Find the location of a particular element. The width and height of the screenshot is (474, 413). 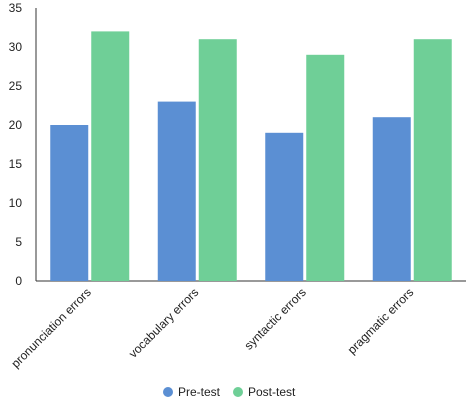

y-tick-label: 15 is located at coordinates (16, 164).